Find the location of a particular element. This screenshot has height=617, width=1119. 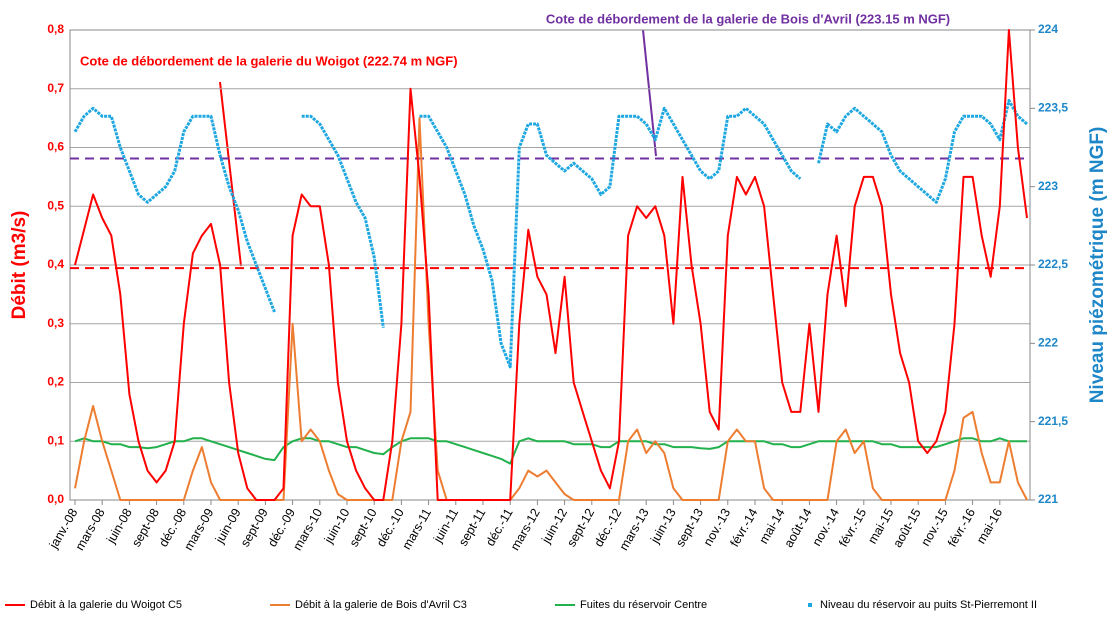

series-line is located at coordinates (550, 451).